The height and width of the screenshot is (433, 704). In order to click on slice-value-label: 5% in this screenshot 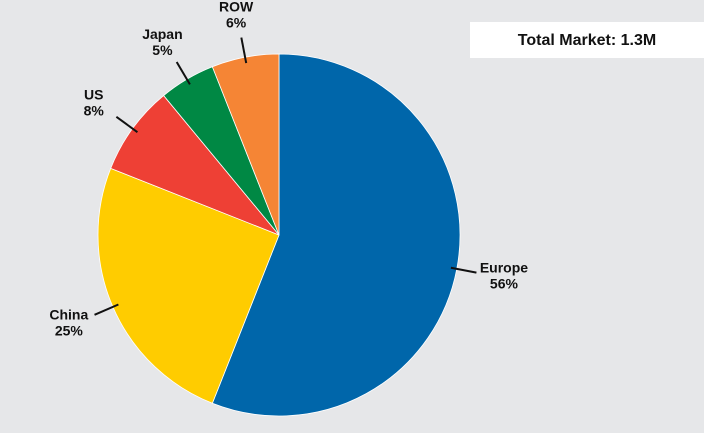, I will do `click(162, 50)`.